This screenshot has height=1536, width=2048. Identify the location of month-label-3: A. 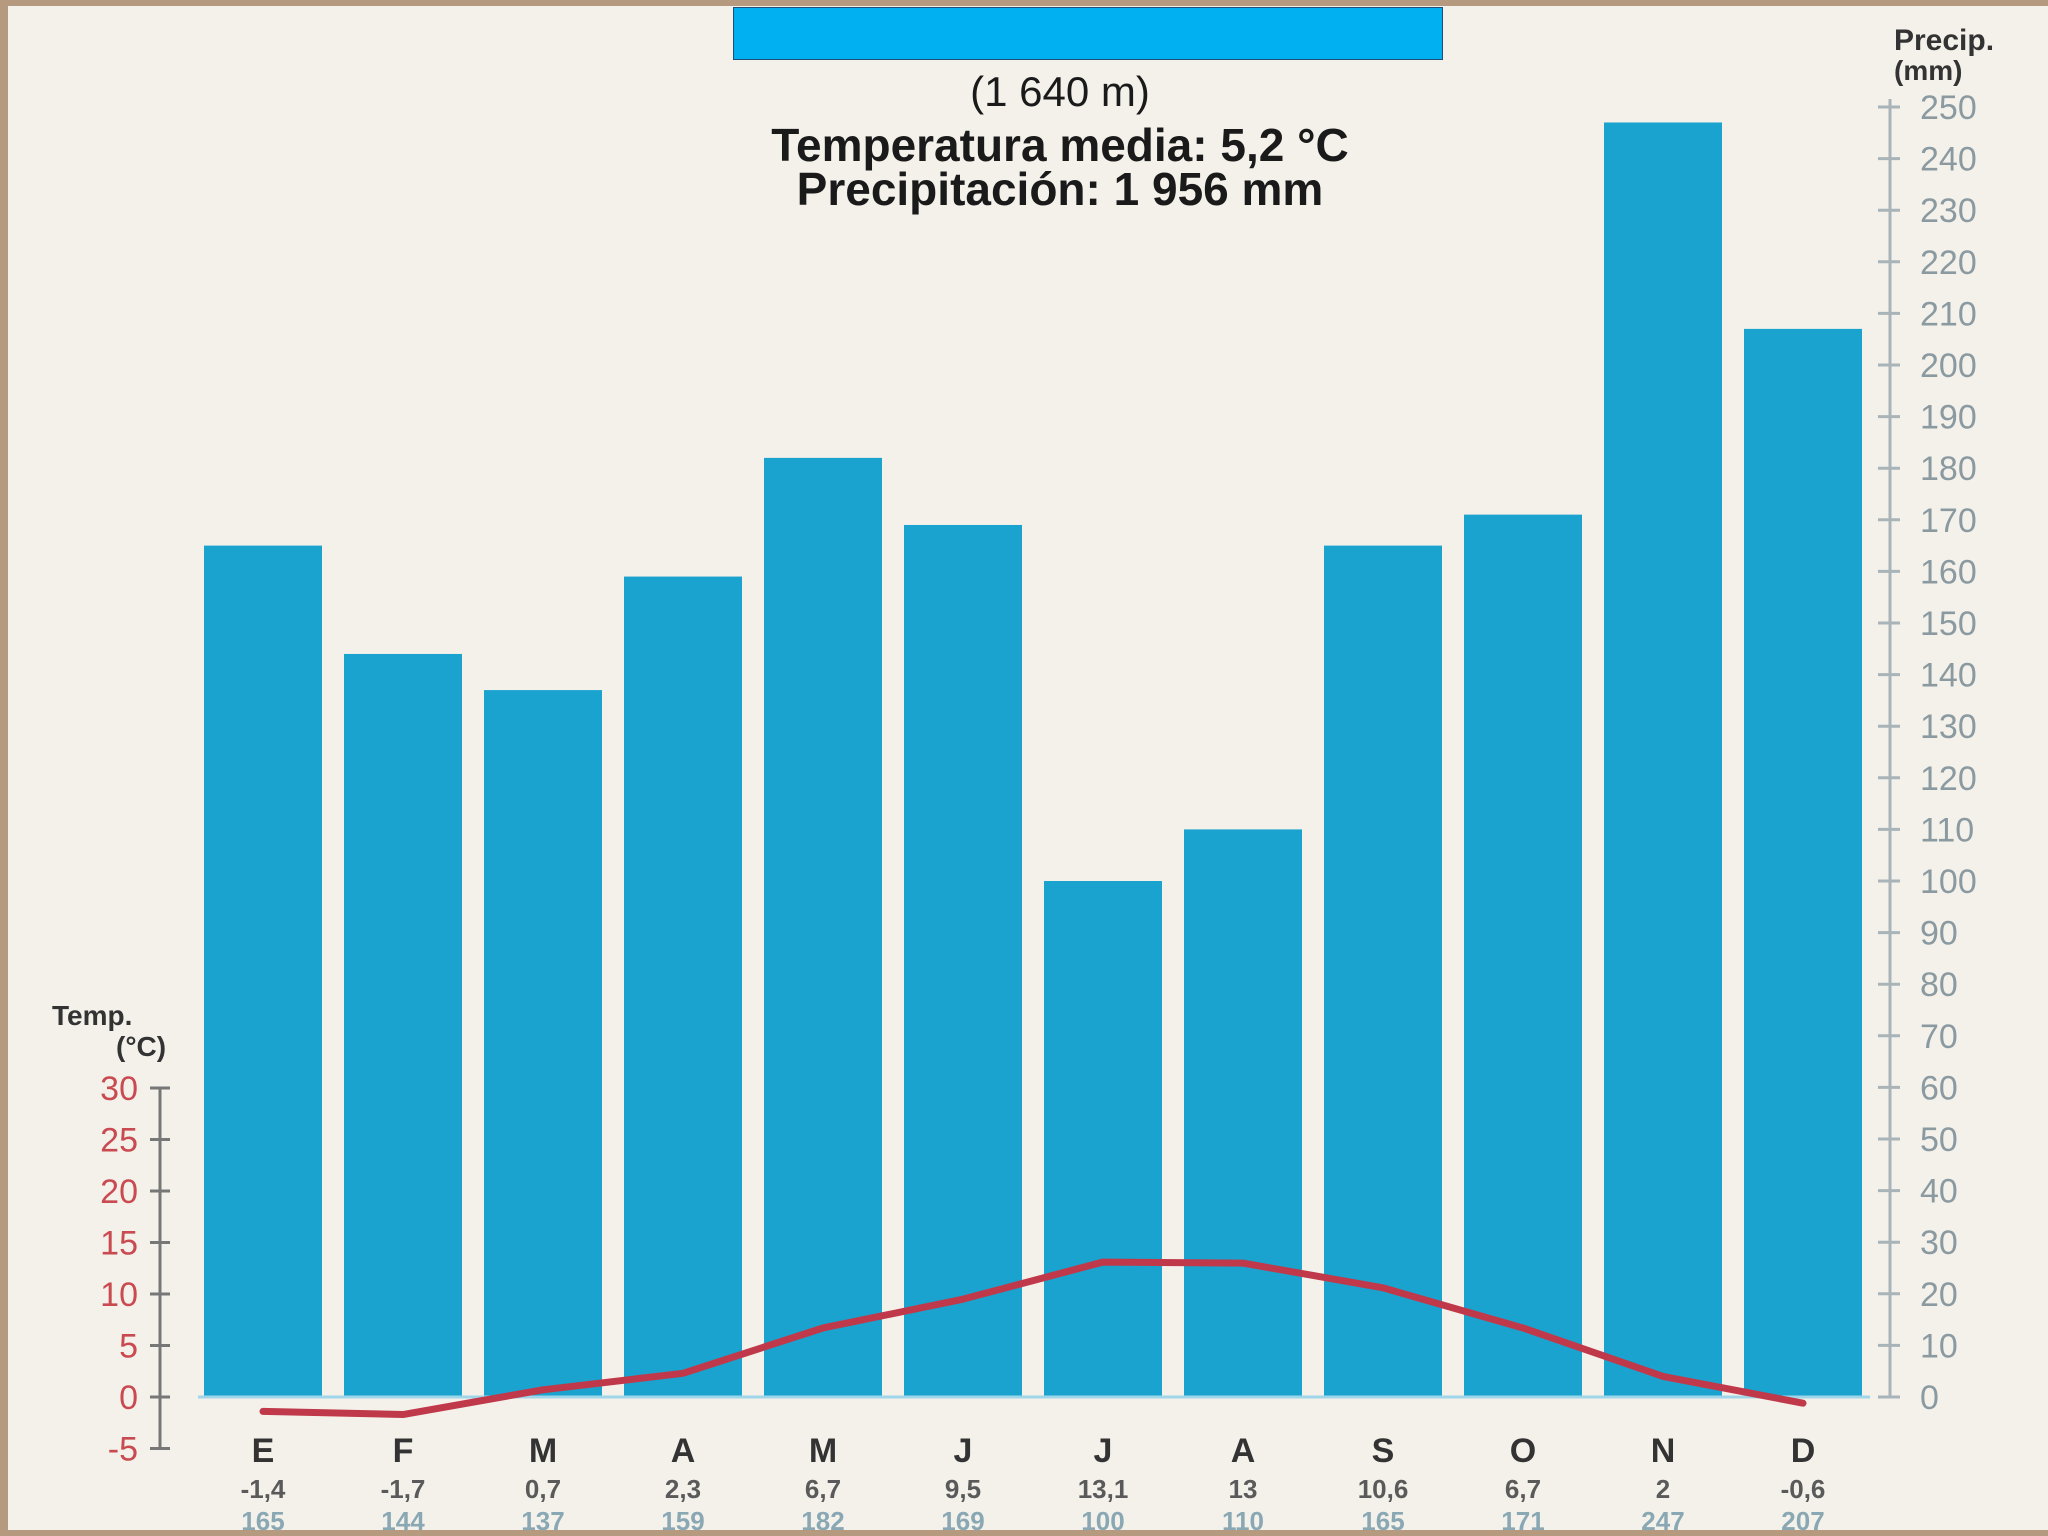
(683, 1451).